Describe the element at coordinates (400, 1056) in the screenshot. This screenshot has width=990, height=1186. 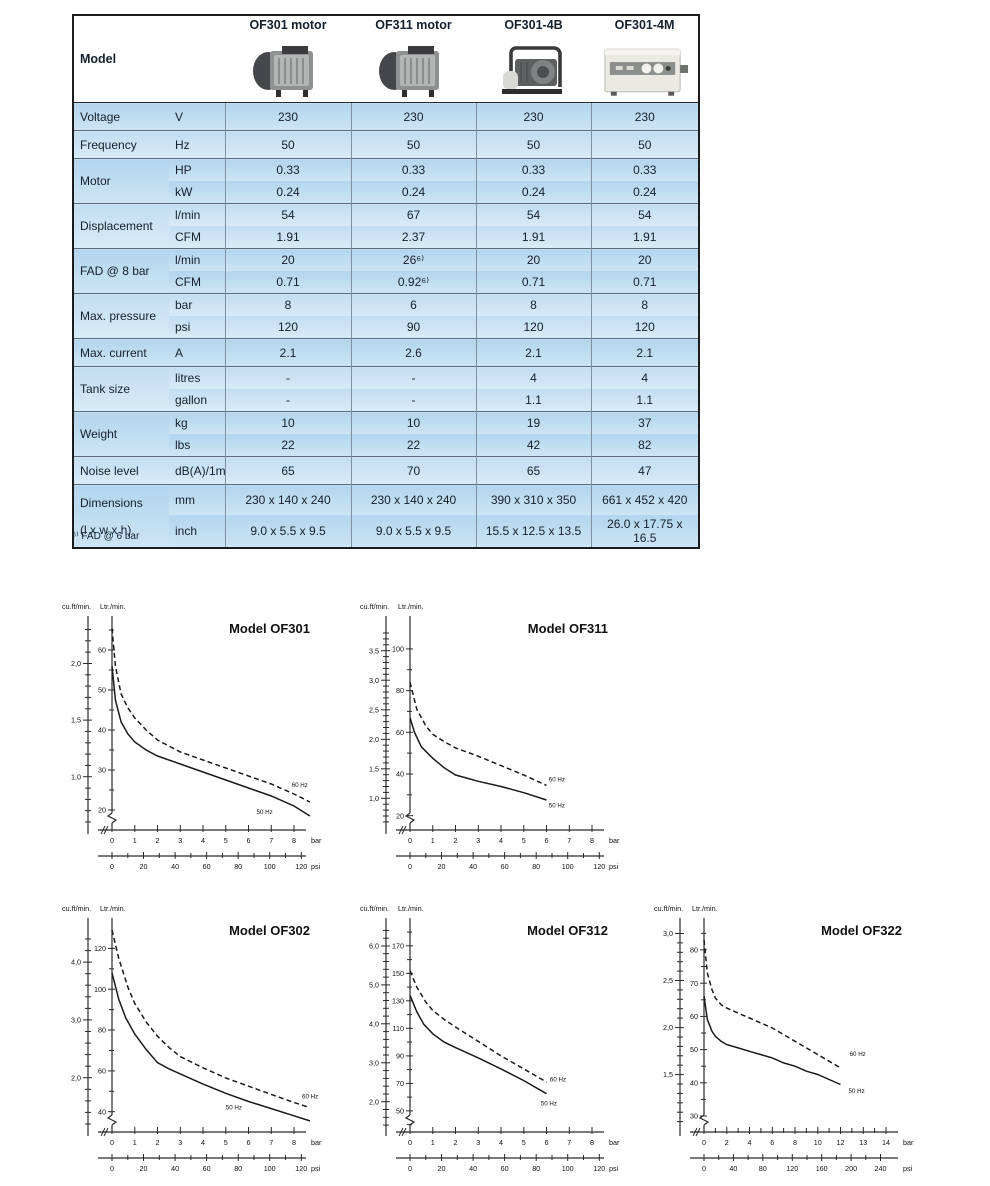
I see `svg-text: 90` at that location.